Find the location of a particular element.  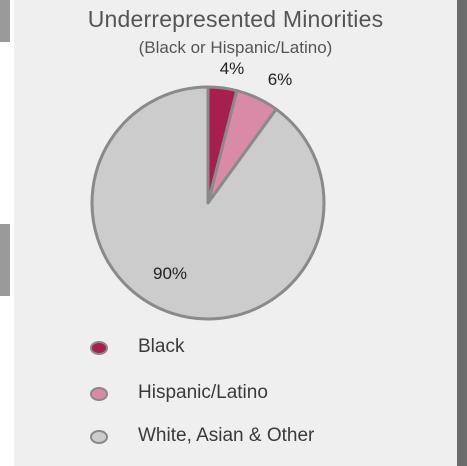

left-divider-middle is located at coordinates (5, 260).